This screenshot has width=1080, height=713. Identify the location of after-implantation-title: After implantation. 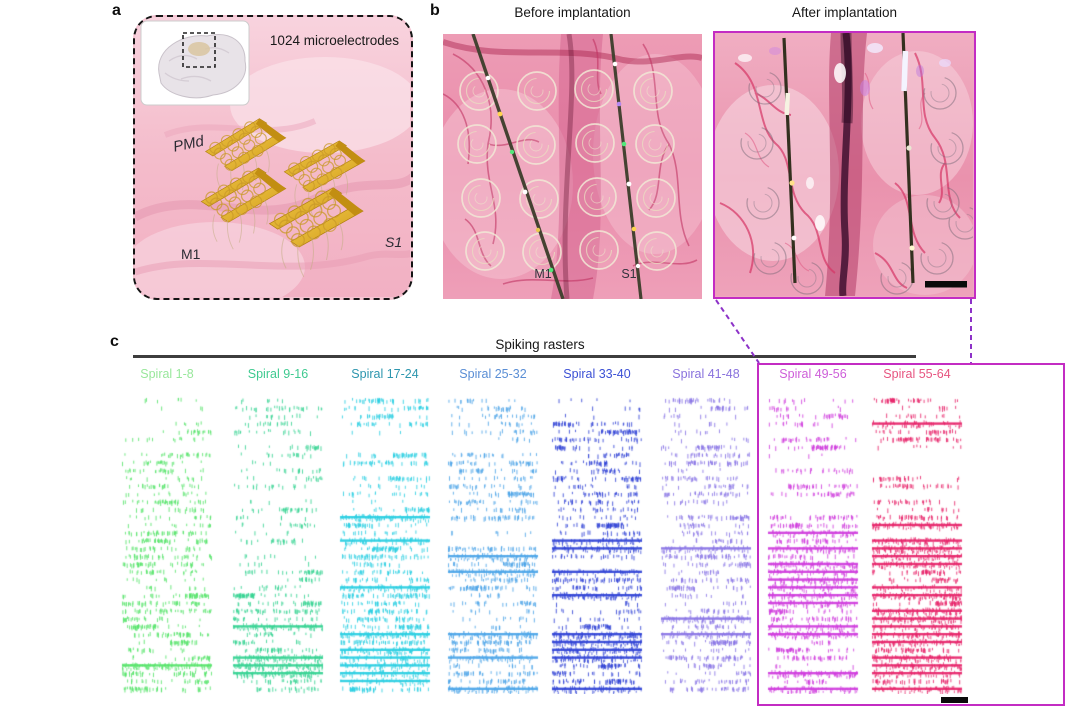
(844, 12).